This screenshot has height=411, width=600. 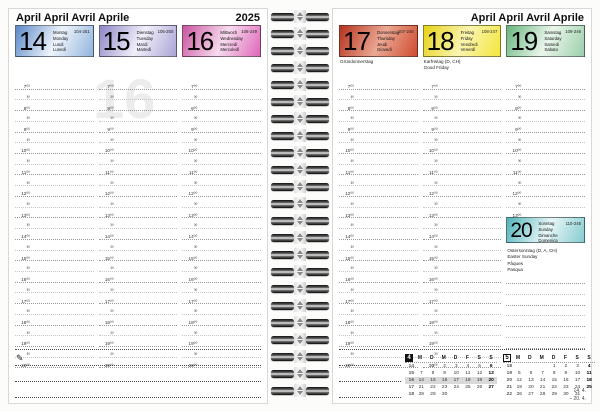 I want to click on time-slot-row: 19⁰⁰, so click(x=54, y=341).